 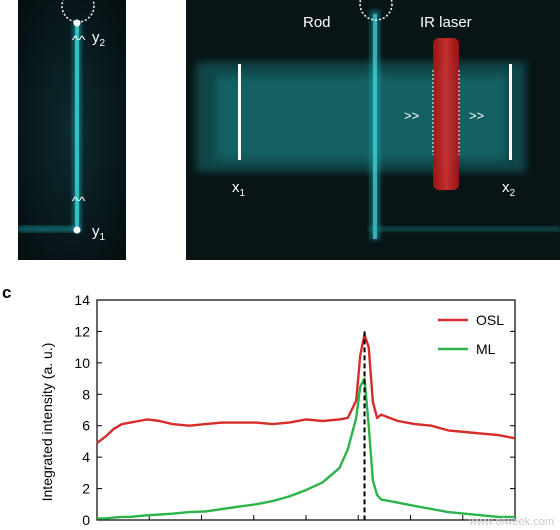 What do you see at coordinates (317, 22) in the screenshot?
I see `label-rod: Rod` at bounding box center [317, 22].